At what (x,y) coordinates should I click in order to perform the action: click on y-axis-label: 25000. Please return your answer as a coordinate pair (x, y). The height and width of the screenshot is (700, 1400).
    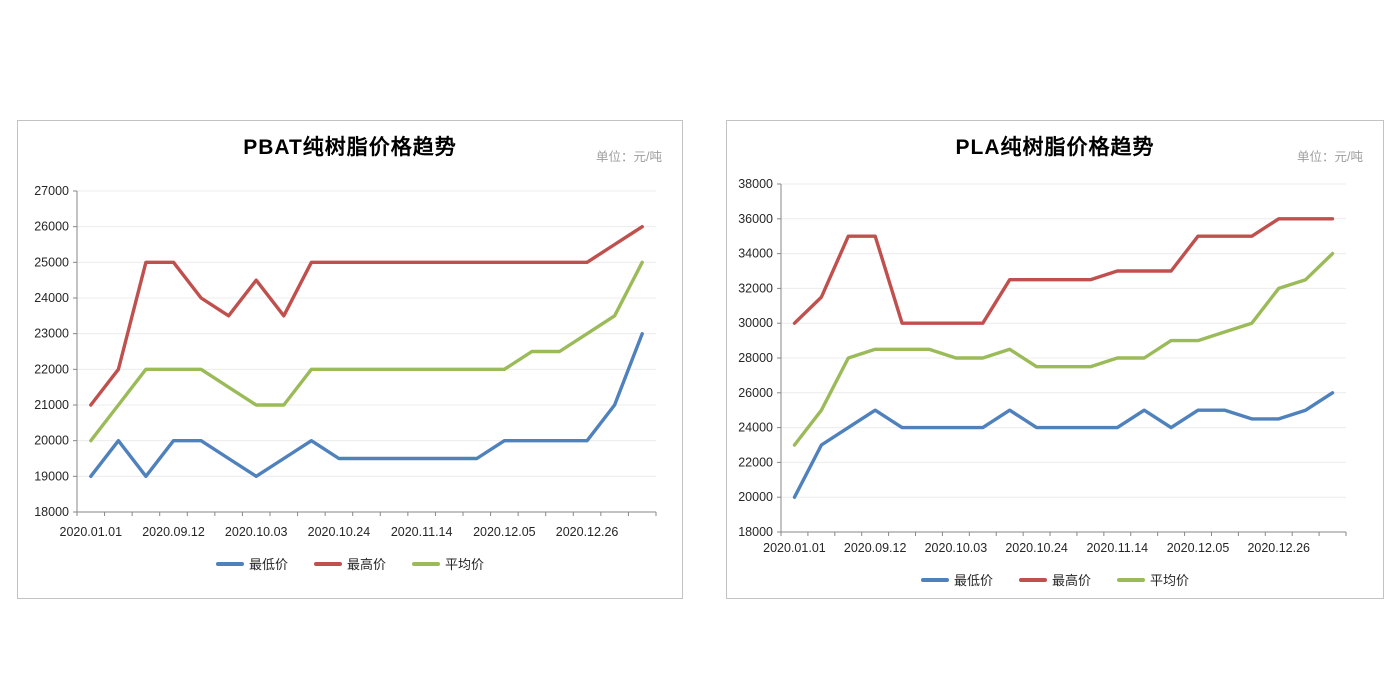
    Looking at the image, I should click on (51, 262).